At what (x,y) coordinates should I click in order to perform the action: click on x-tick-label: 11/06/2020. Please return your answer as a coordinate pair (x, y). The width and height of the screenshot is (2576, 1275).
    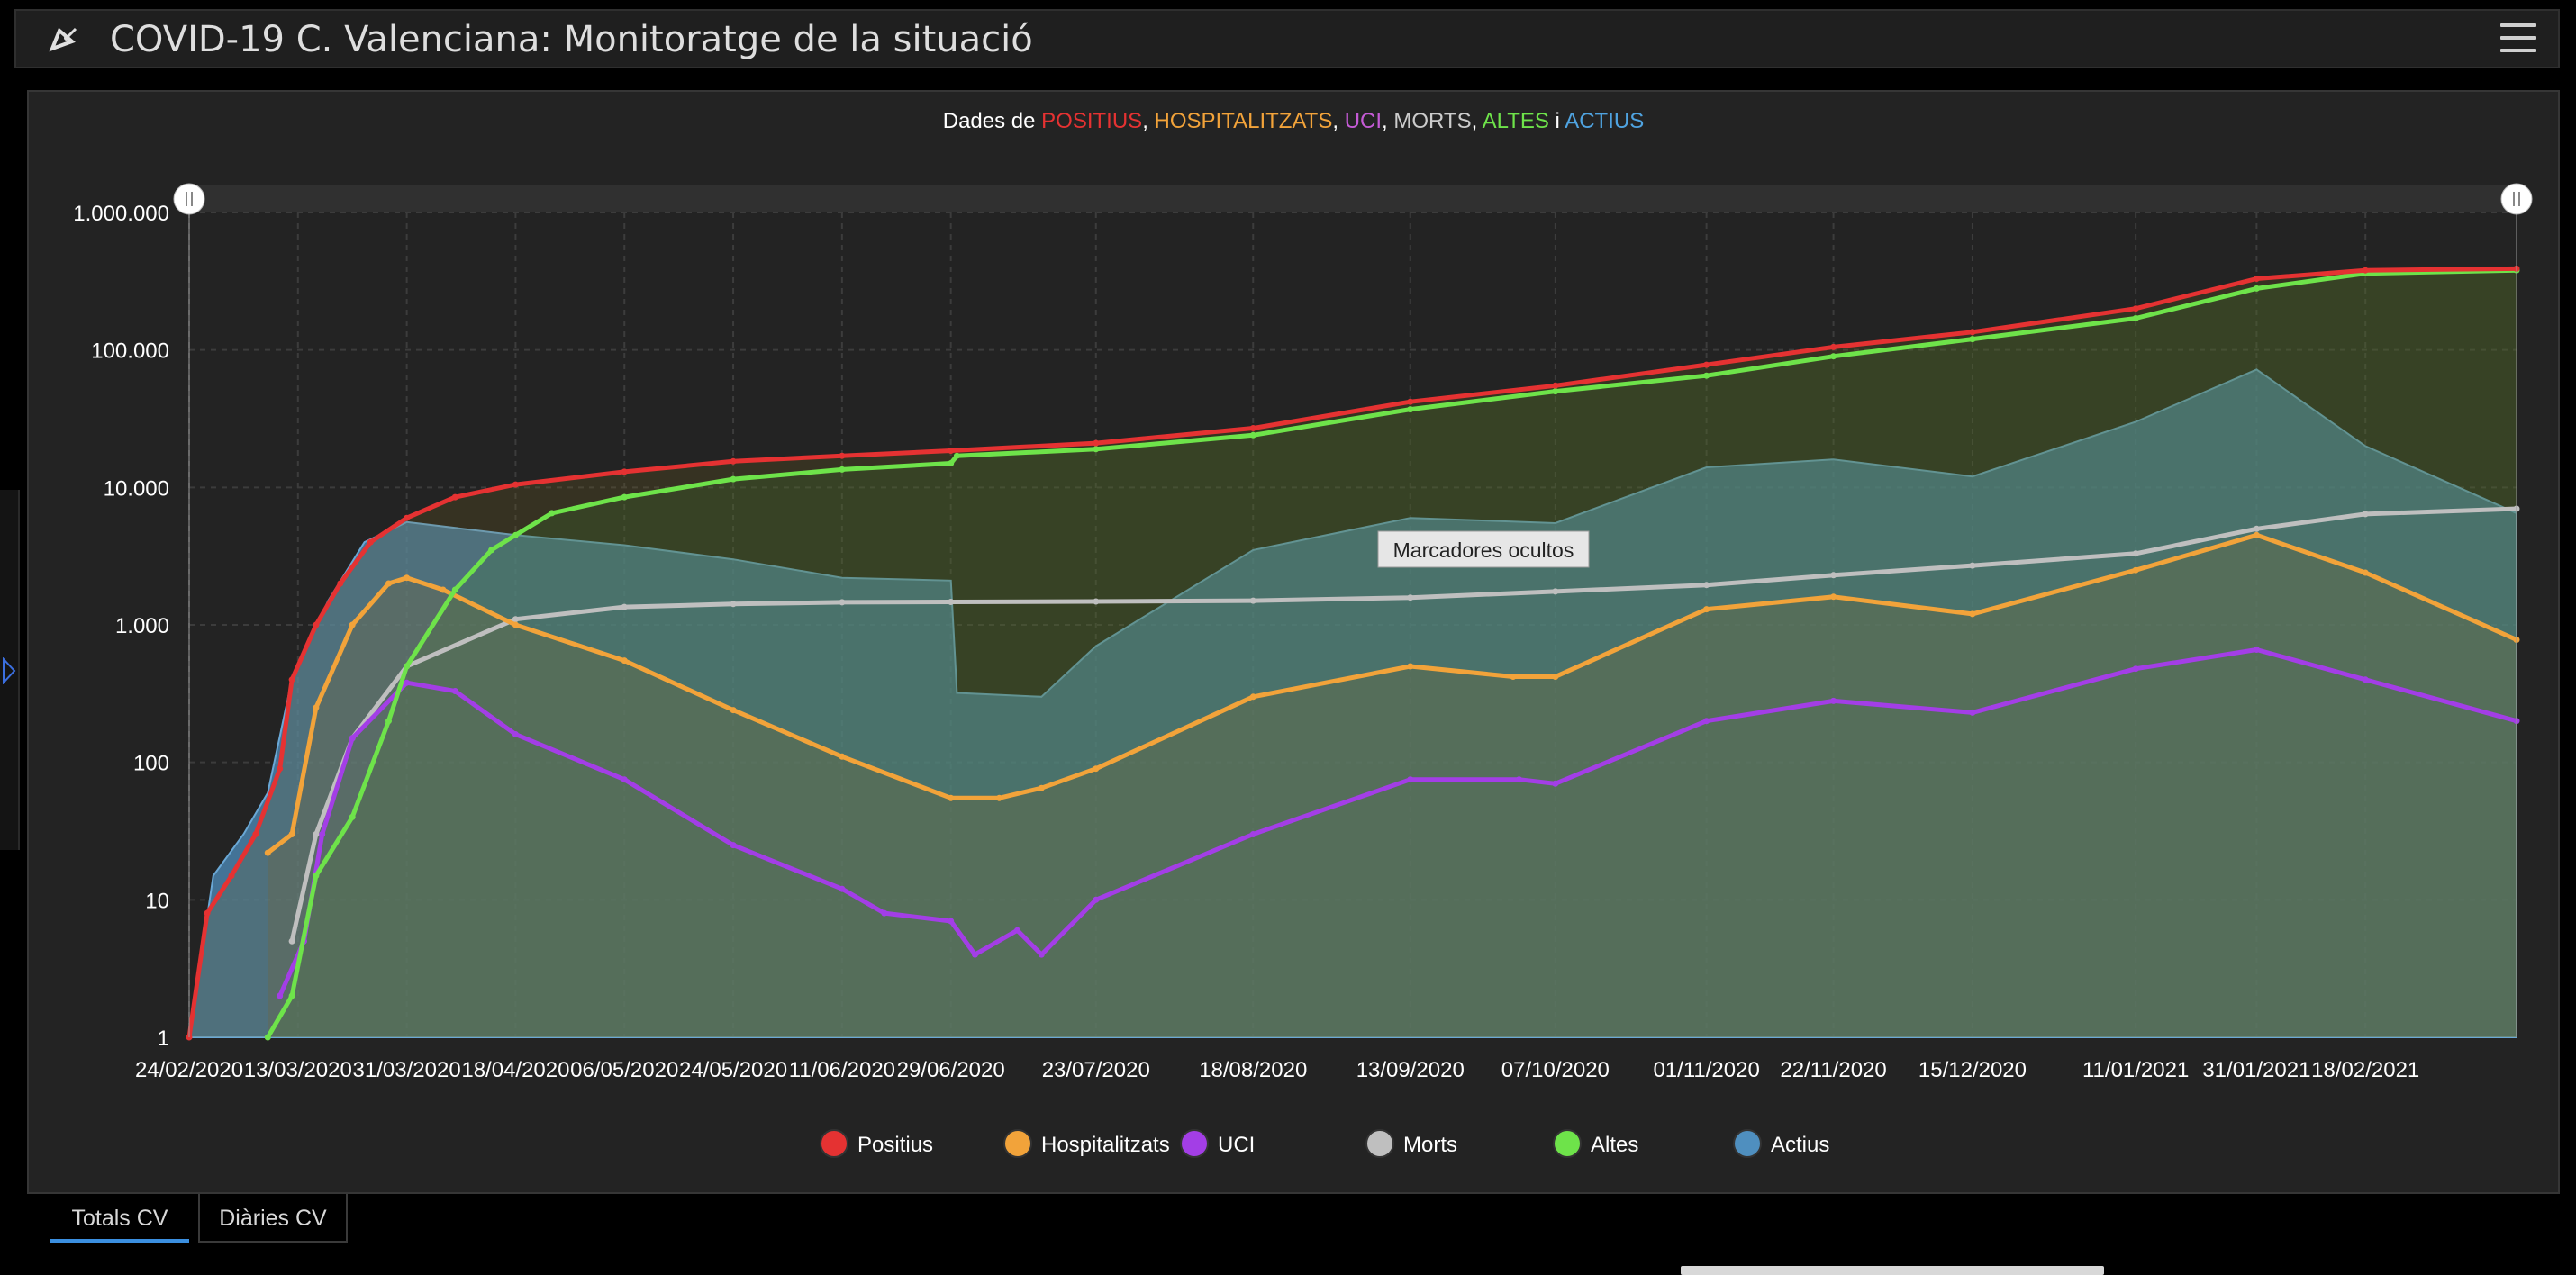
    Looking at the image, I should click on (842, 1070).